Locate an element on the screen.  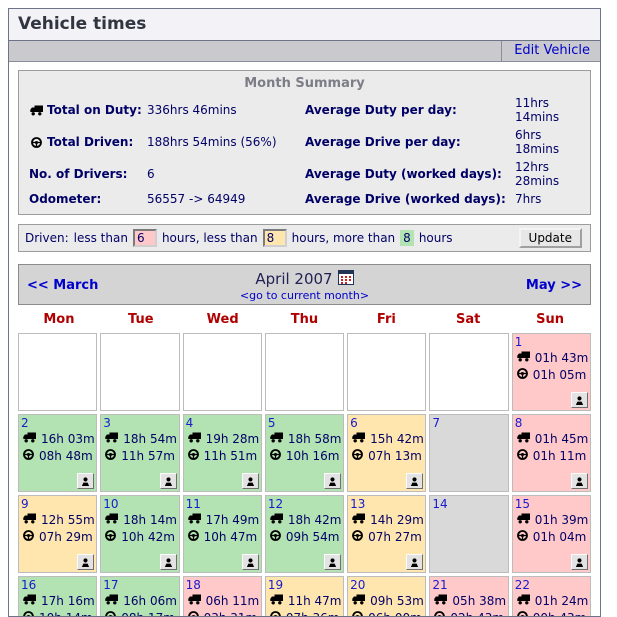
goto-current-month-link: <go to current month> is located at coordinates (304, 295).